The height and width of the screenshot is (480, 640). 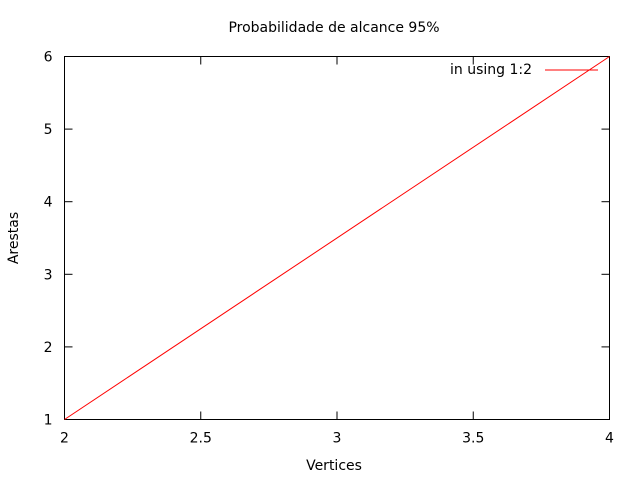 What do you see at coordinates (48, 421) in the screenshot?
I see `y-tick-label: 1` at bounding box center [48, 421].